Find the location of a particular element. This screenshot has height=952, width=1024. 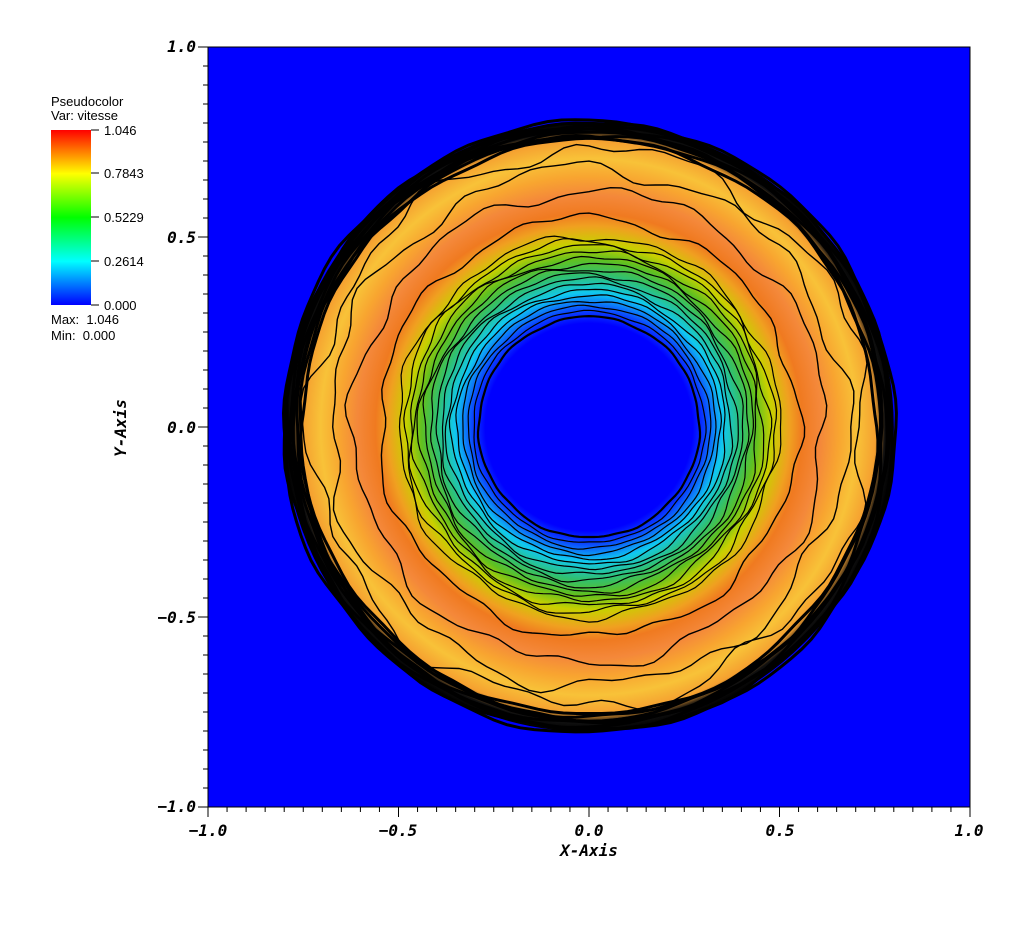

y-axis-title: Y-Axis is located at coordinates (120, 428).